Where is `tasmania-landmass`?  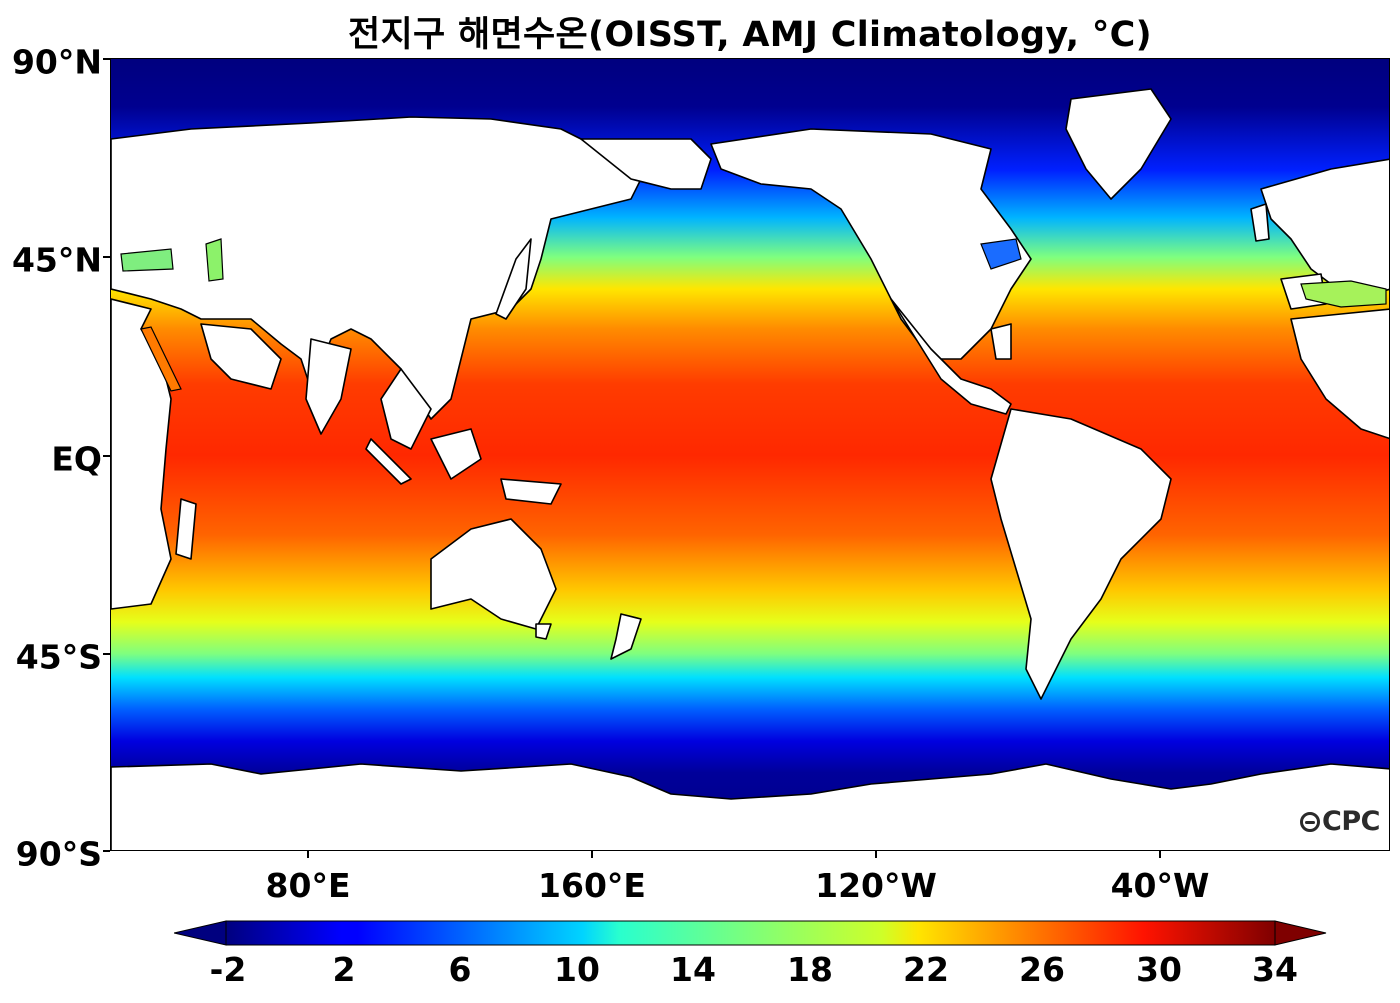 tasmania-landmass is located at coordinates (543, 631).